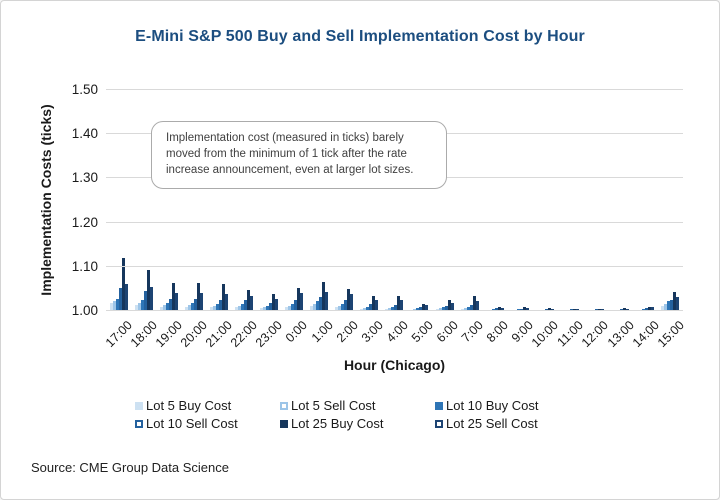 The width and height of the screenshot is (720, 500). I want to click on legend-label: Lot 25 Buy Cost, so click(337, 423).